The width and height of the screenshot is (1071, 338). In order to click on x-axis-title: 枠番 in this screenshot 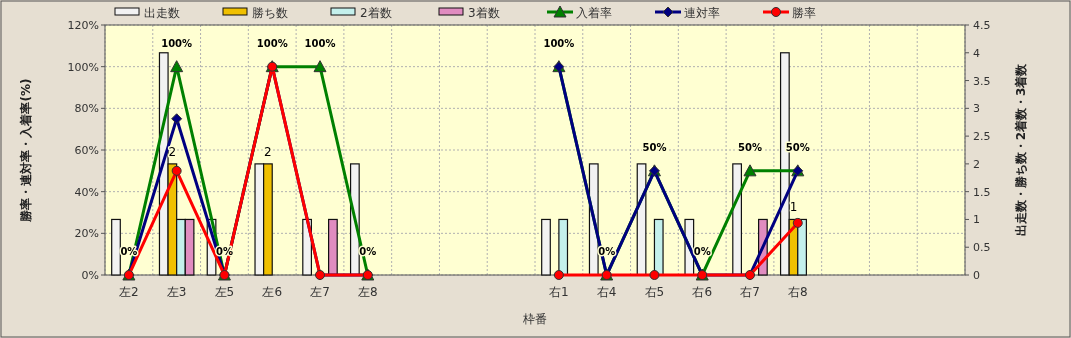, I will do `click(534, 319)`.